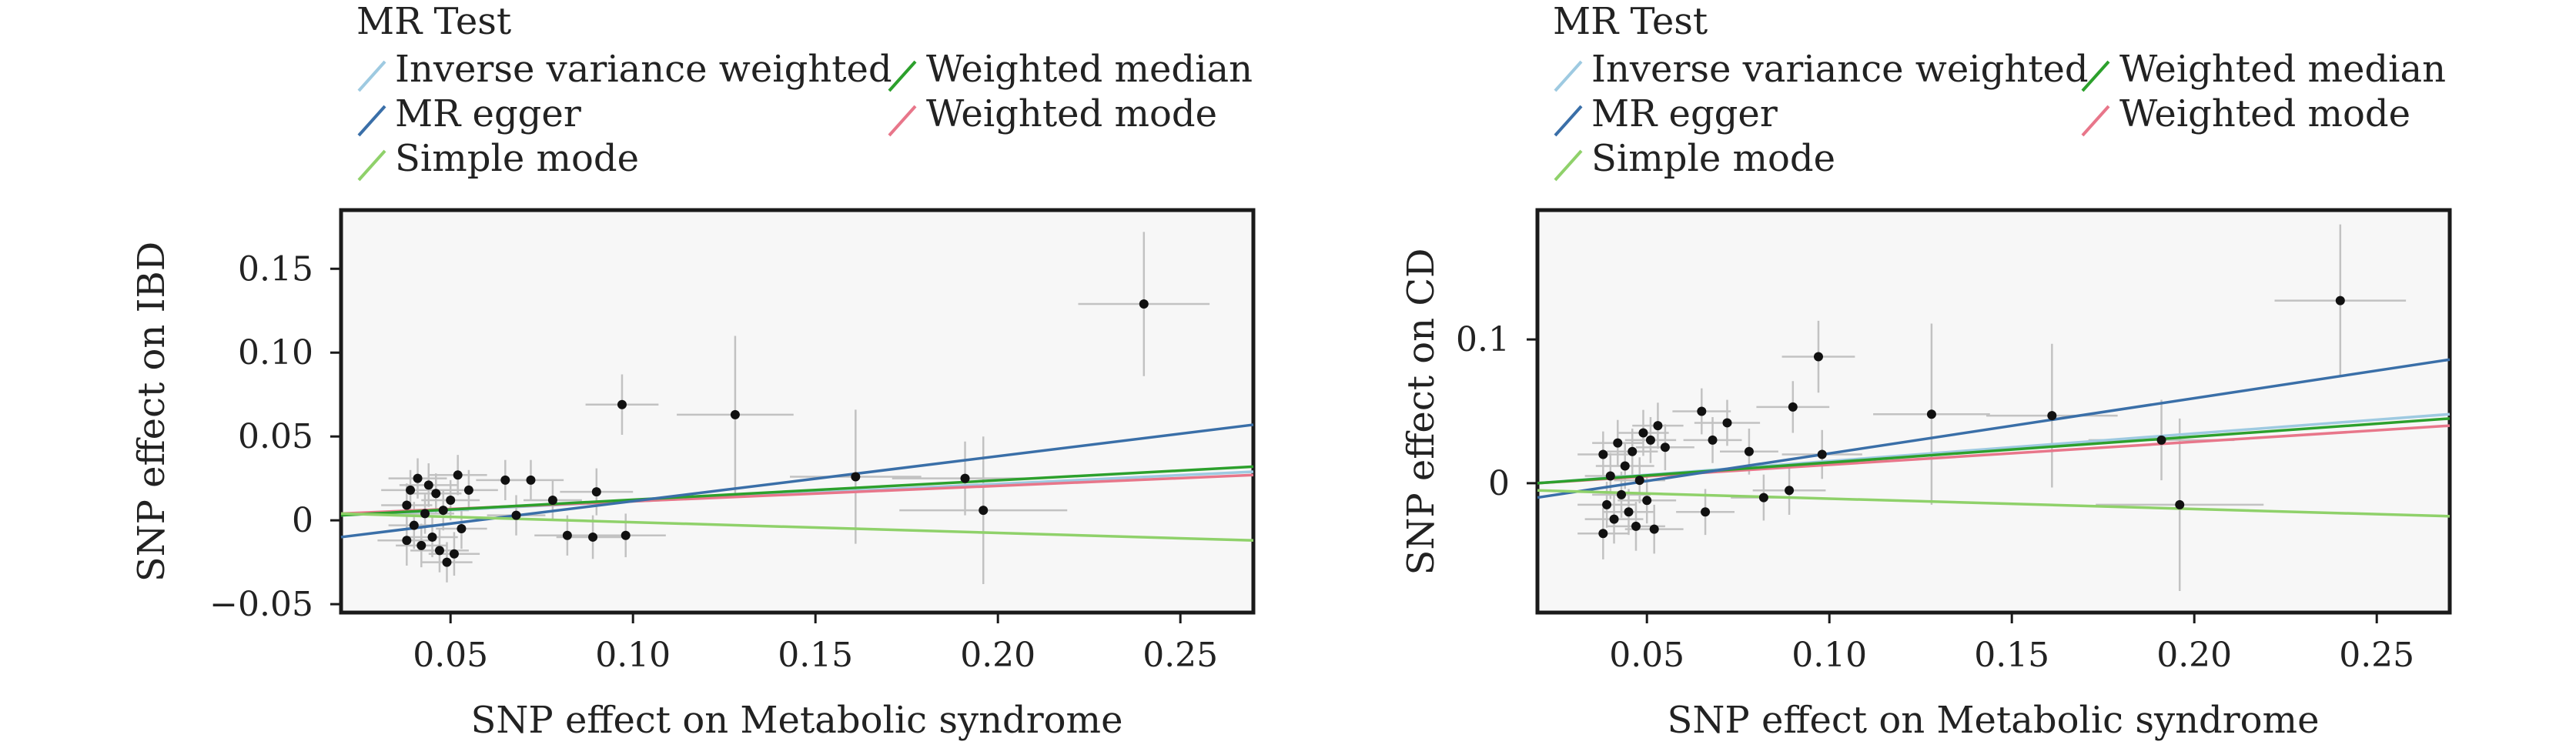 This screenshot has width=2576, height=748. Describe the element at coordinates (2282, 69) in the screenshot. I see `legend-label-weighted-median: Weighted median` at that location.